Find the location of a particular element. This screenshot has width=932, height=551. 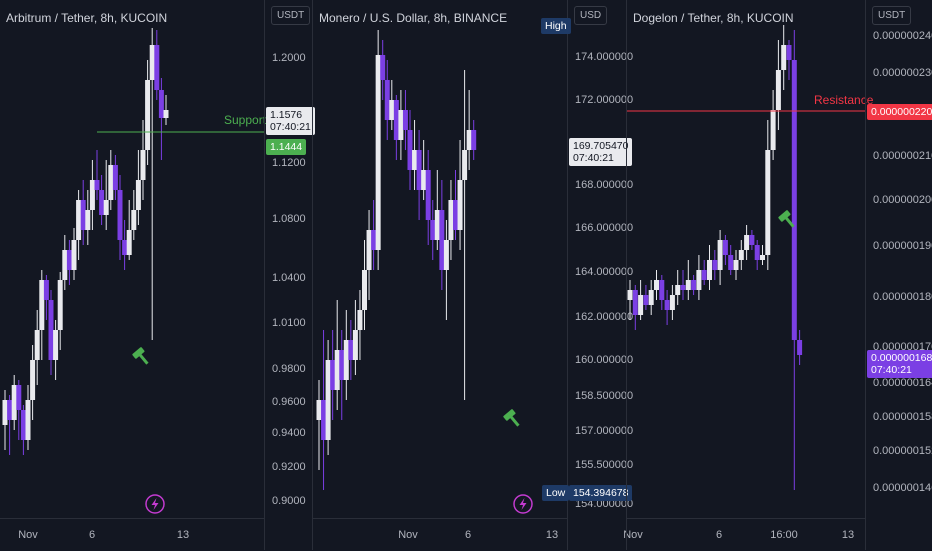

currency-unit-button: USD is located at coordinates (591, 15).